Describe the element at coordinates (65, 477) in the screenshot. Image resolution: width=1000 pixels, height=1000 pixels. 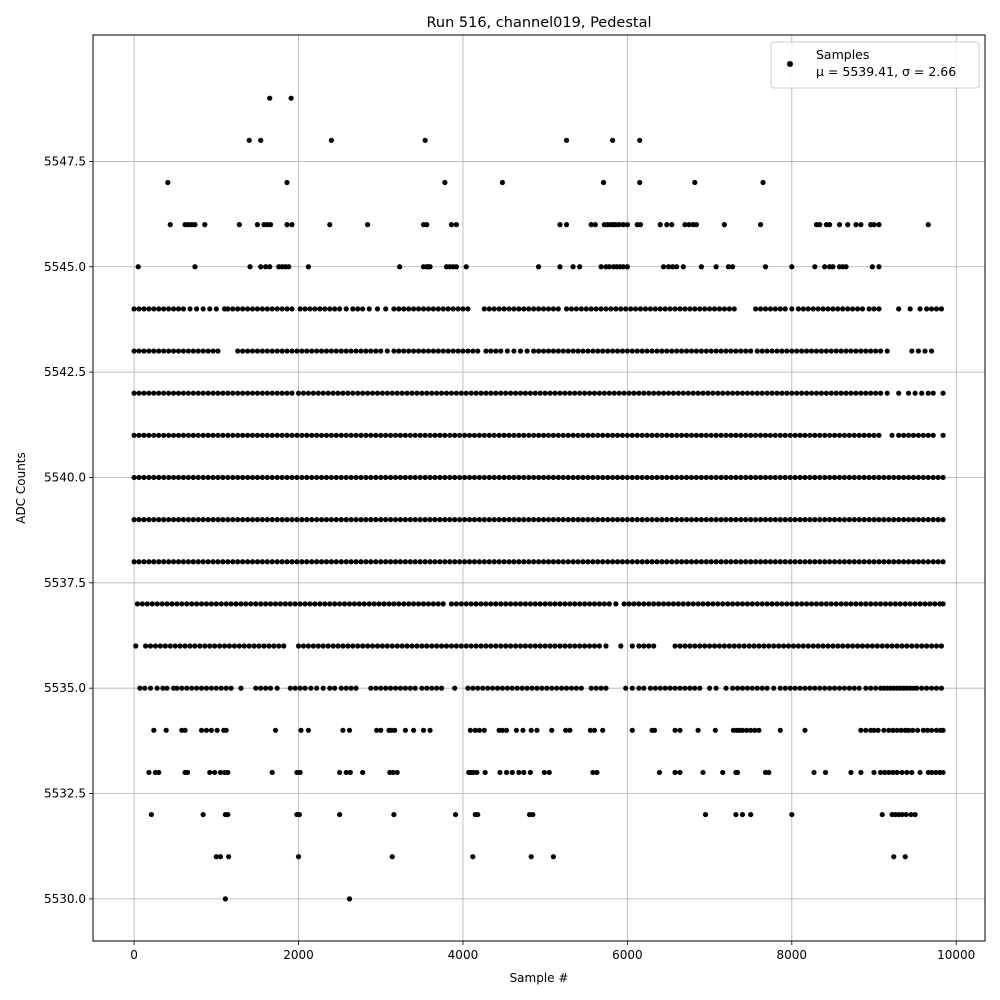
I see `y-tick-label: 5540.0` at that location.